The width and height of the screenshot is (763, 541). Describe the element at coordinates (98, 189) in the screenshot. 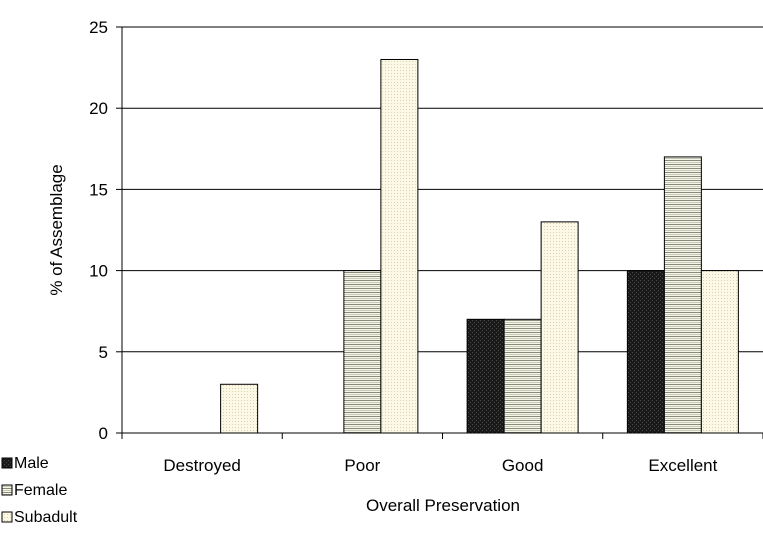

I see `y-tick-label: 15` at that location.